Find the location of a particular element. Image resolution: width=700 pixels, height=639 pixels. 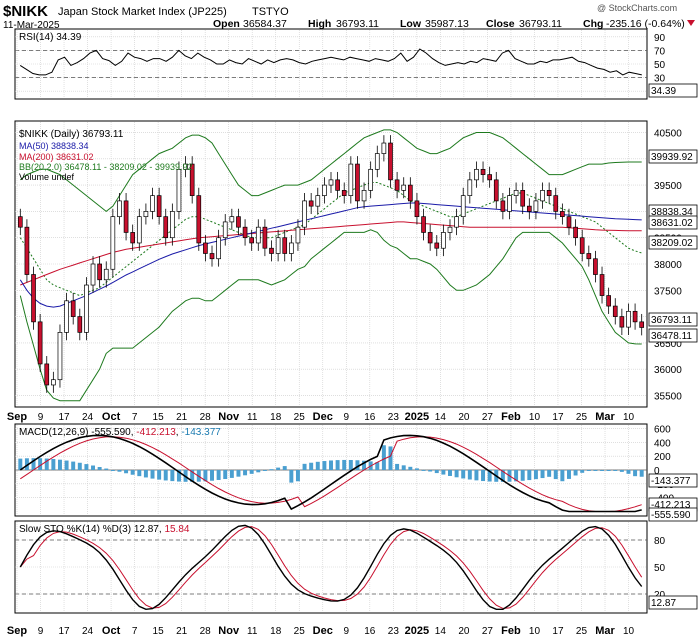

macd-signal-line is located at coordinates (331, 474).